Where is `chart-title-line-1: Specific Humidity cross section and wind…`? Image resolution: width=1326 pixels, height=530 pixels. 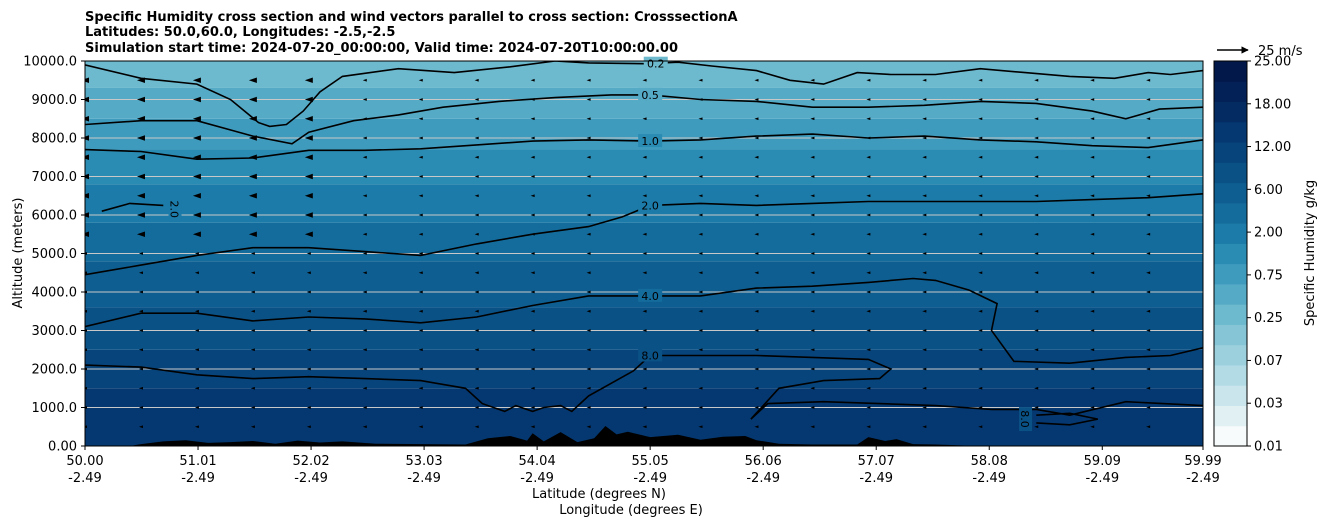
chart-title-line-1: Specific Humidity cross section and wind… is located at coordinates (411, 17).